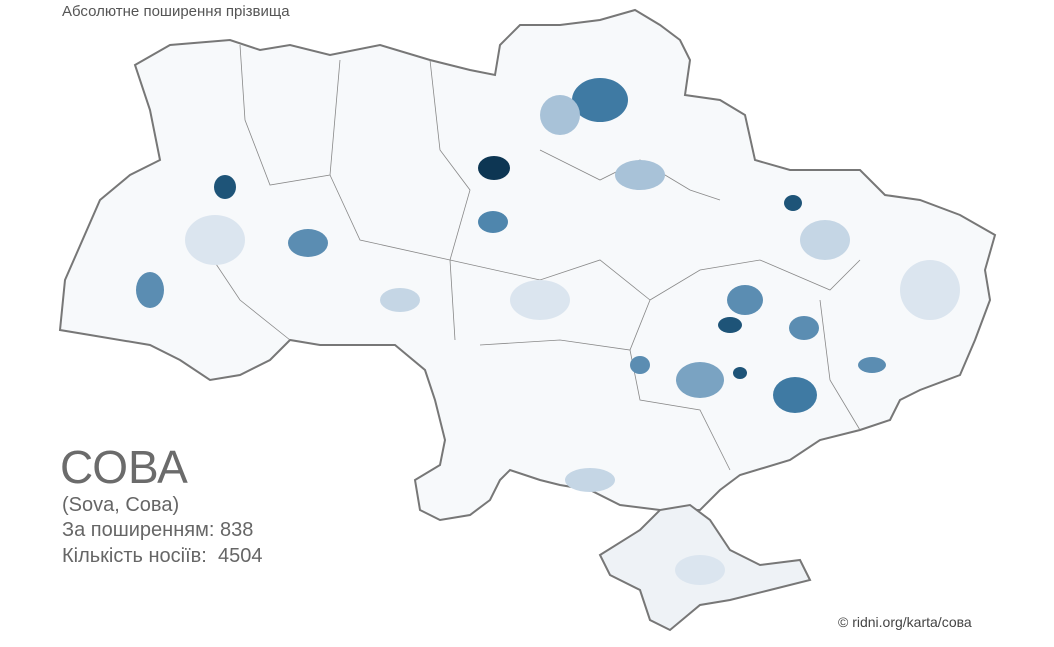 The width and height of the screenshot is (1054, 647). What do you see at coordinates (236, 530) in the screenshot?
I see `rank-value: 838` at bounding box center [236, 530].